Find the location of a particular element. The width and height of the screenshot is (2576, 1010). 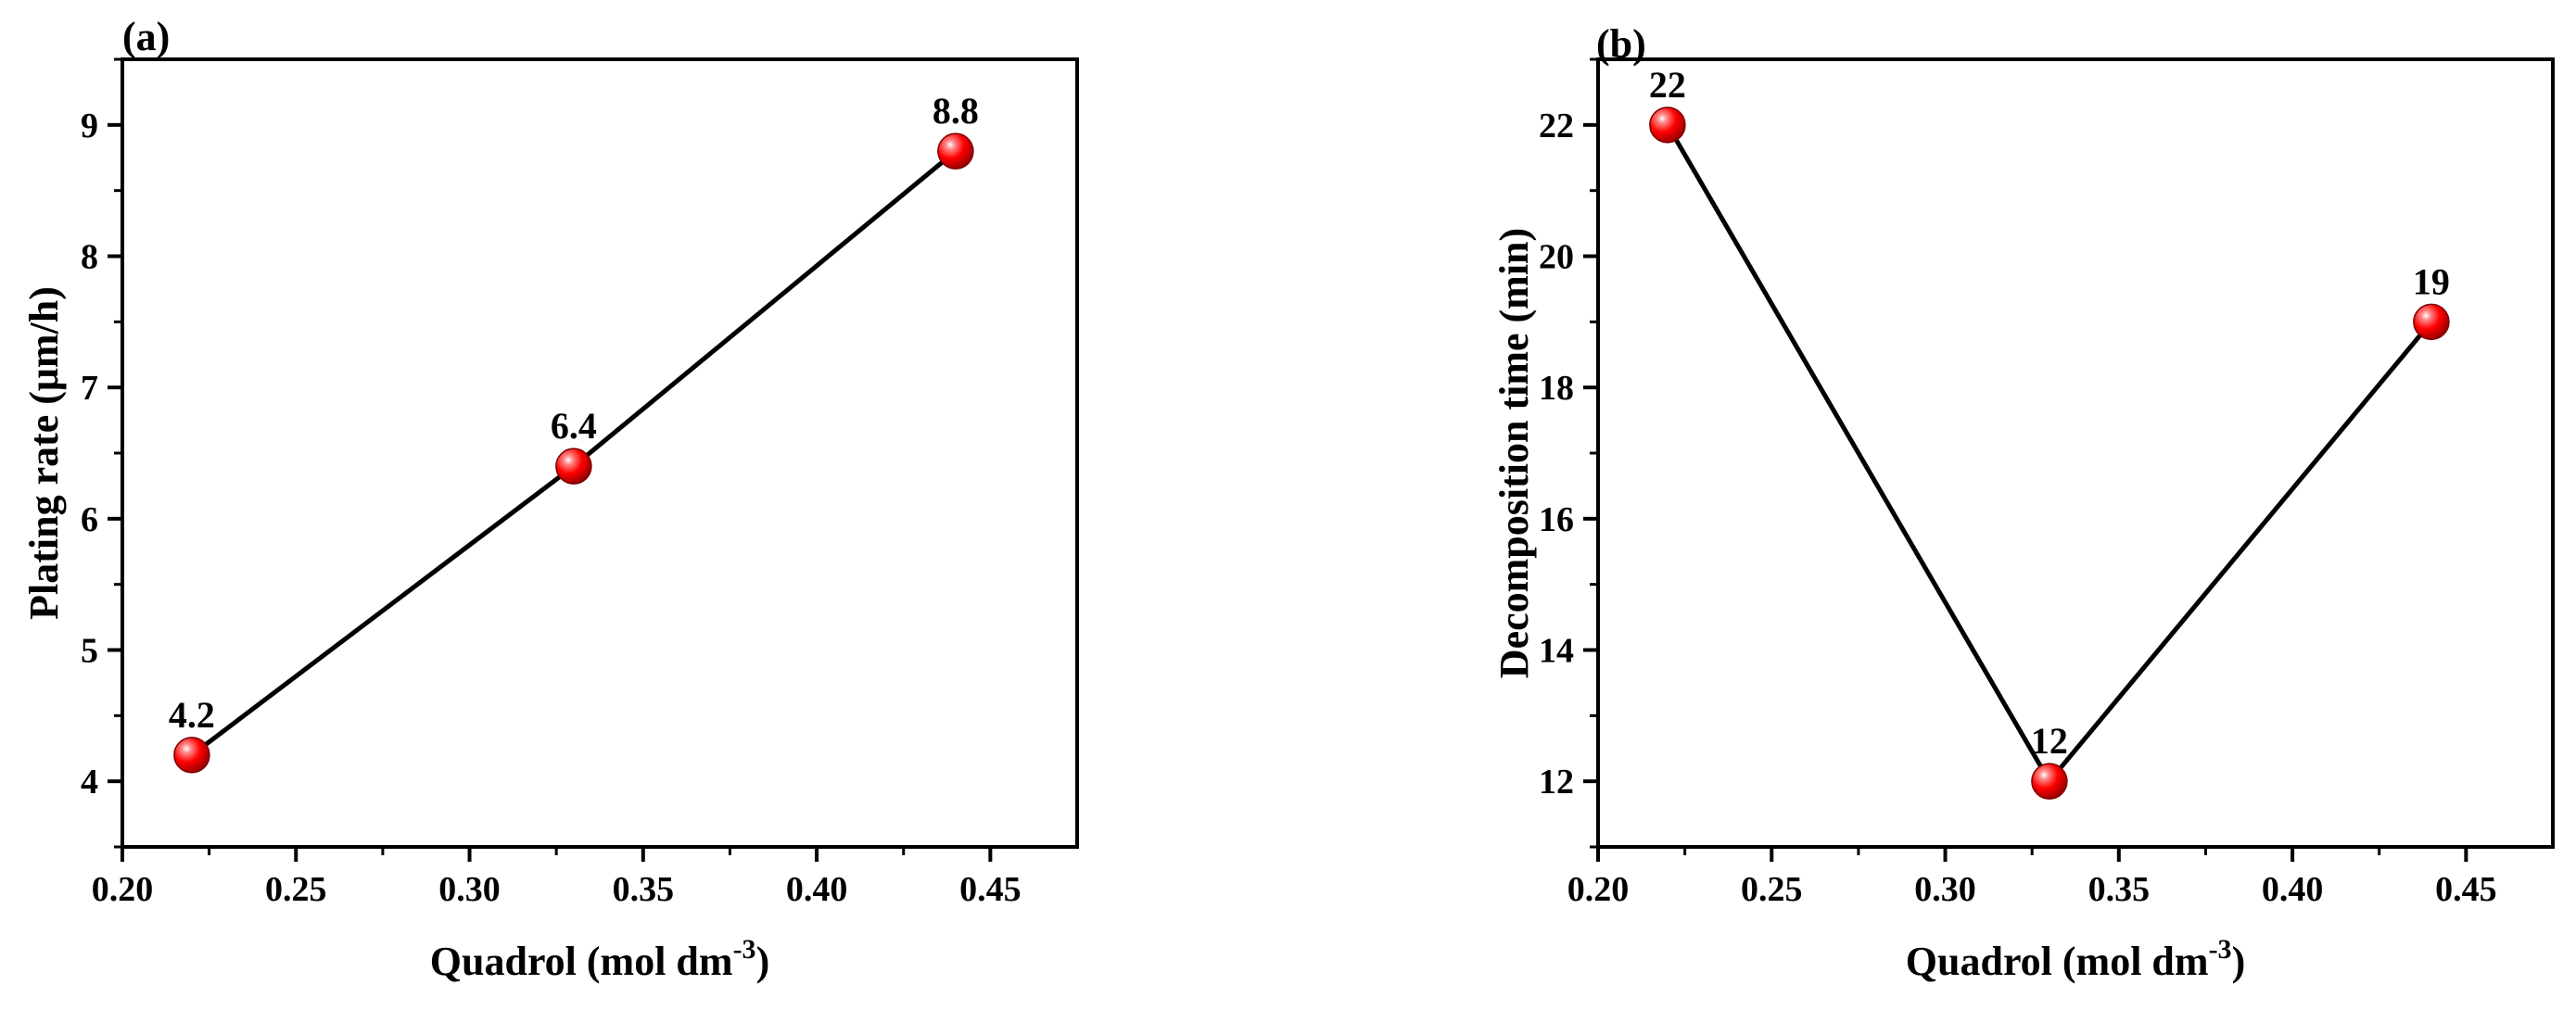

y-axis-title-a: Plating rate (μm/h) is located at coordinates (44, 453).